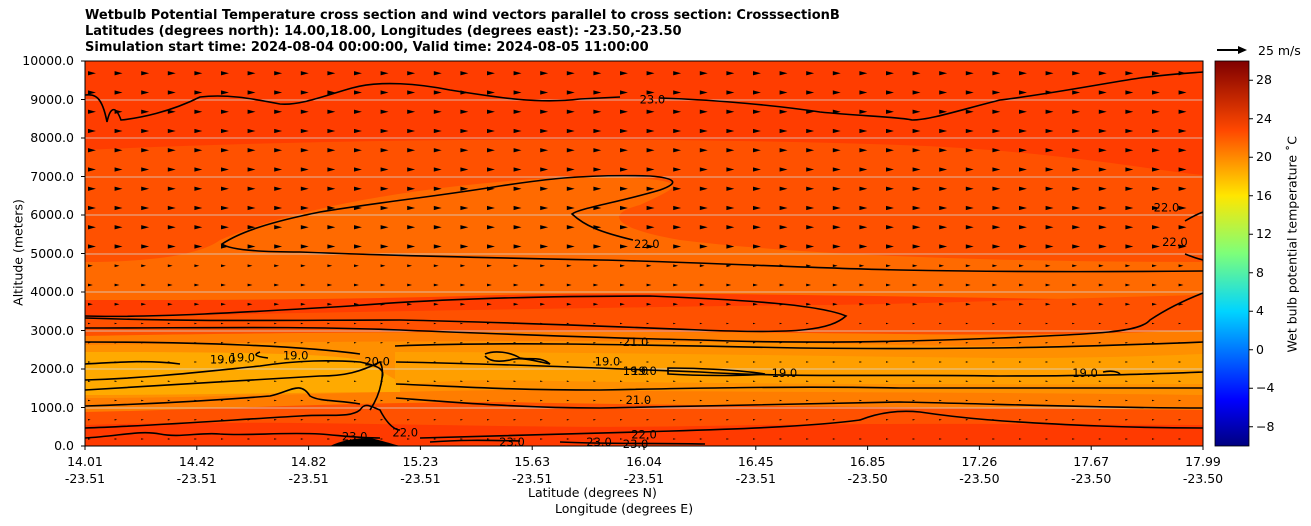 The height and width of the screenshot is (526, 1311). Describe the element at coordinates (644, 398) in the screenshot. I see `contour-21-l` at that location.